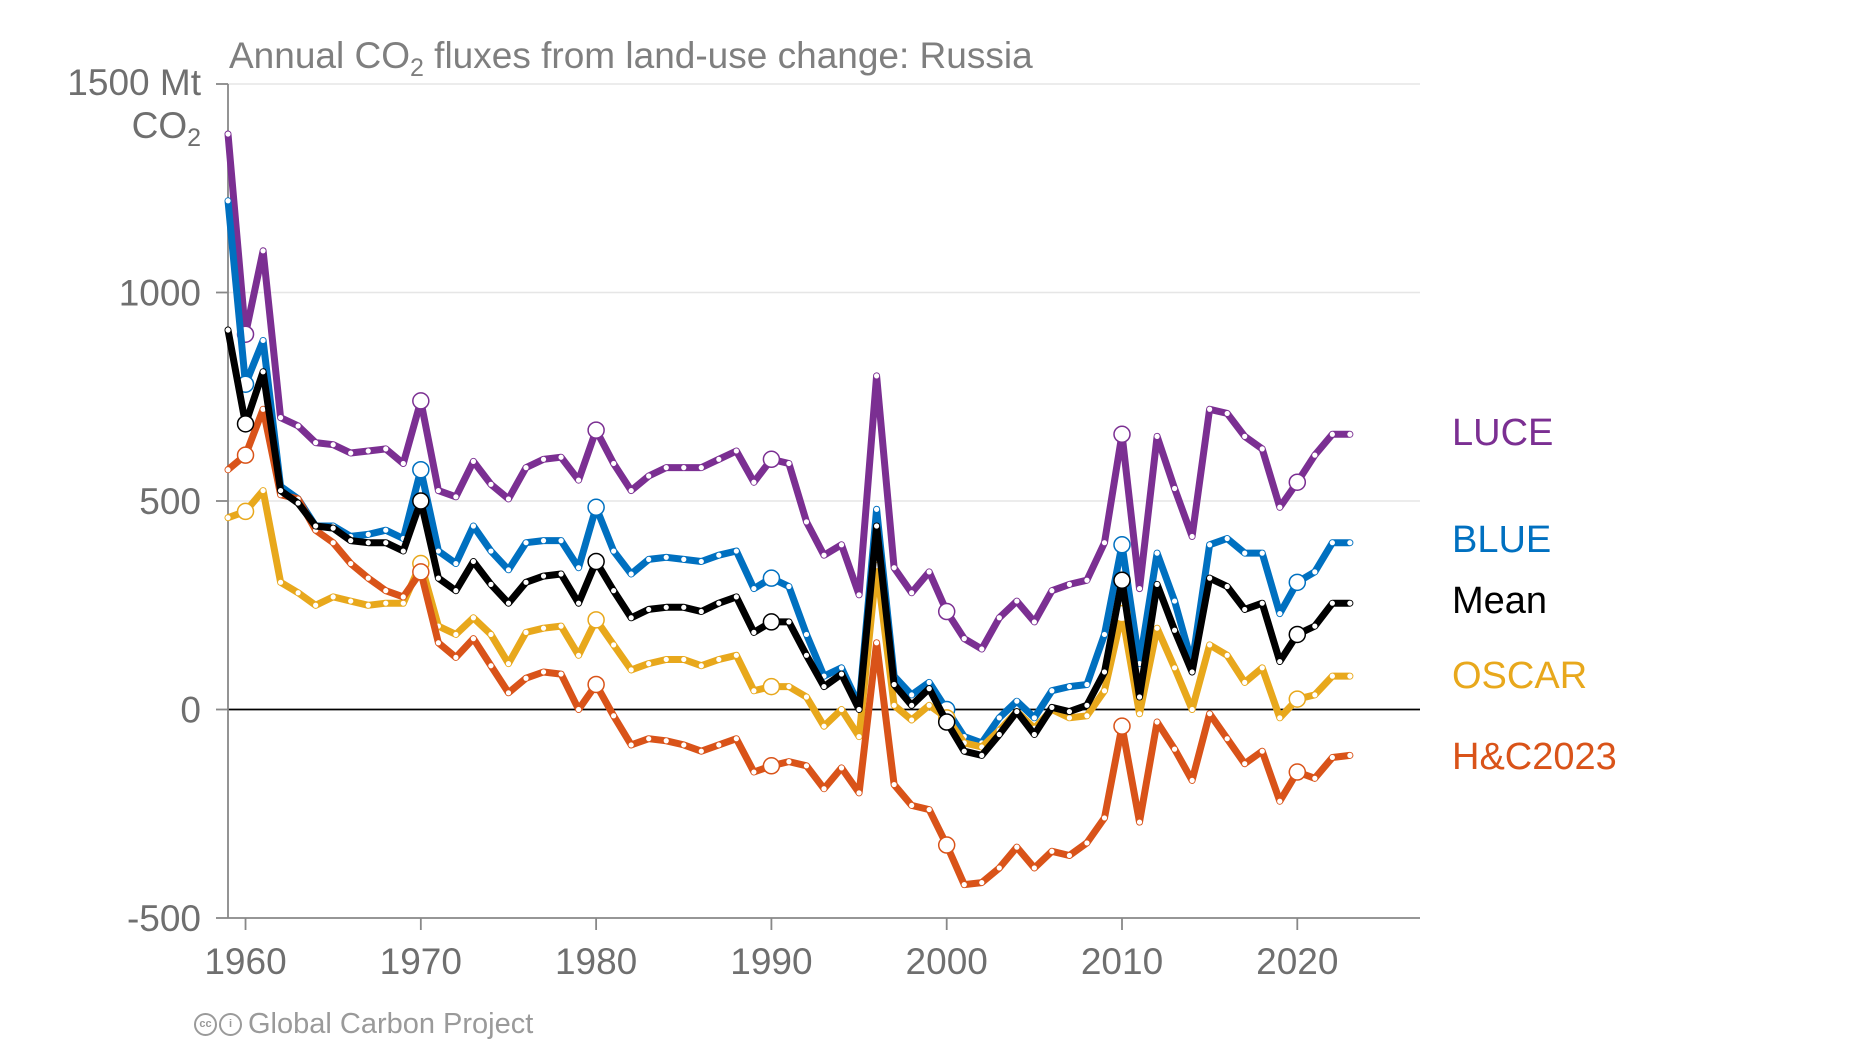 This screenshot has width=1852, height=1042. Describe the element at coordinates (164, 918) in the screenshot. I see `y-tick-label: -500` at that location.